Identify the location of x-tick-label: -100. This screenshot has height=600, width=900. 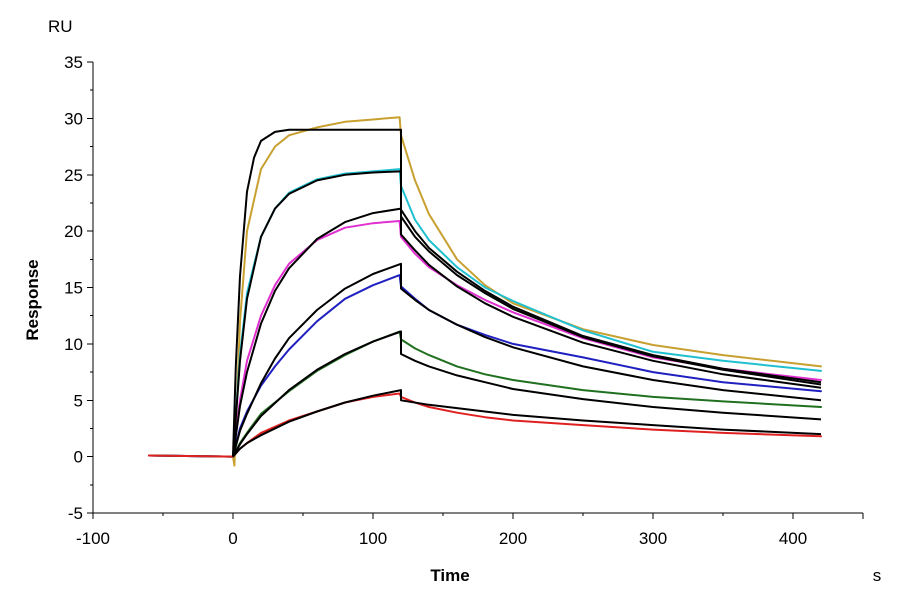
(93, 538).